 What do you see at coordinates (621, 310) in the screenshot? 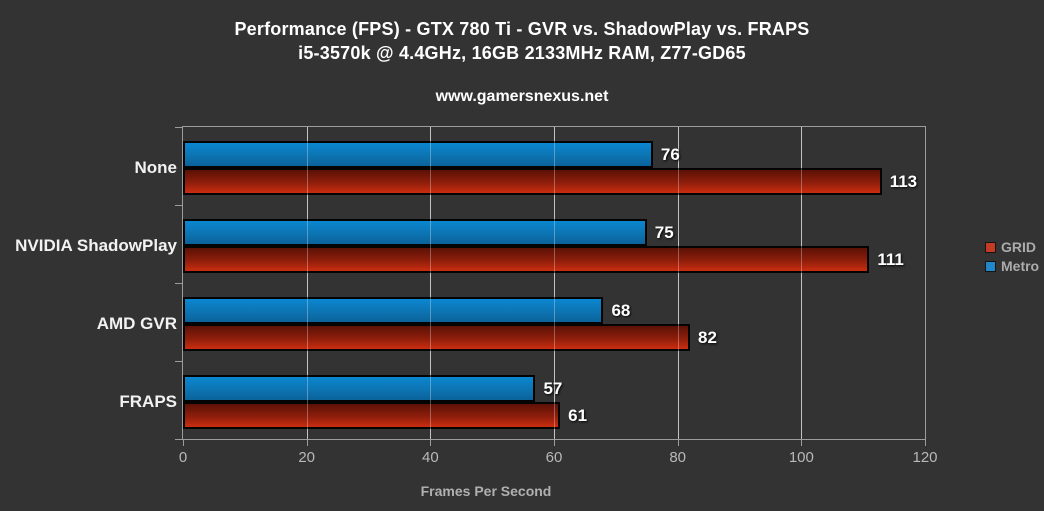
I see `value-label-metro-amd-gvr: 68` at bounding box center [621, 310].